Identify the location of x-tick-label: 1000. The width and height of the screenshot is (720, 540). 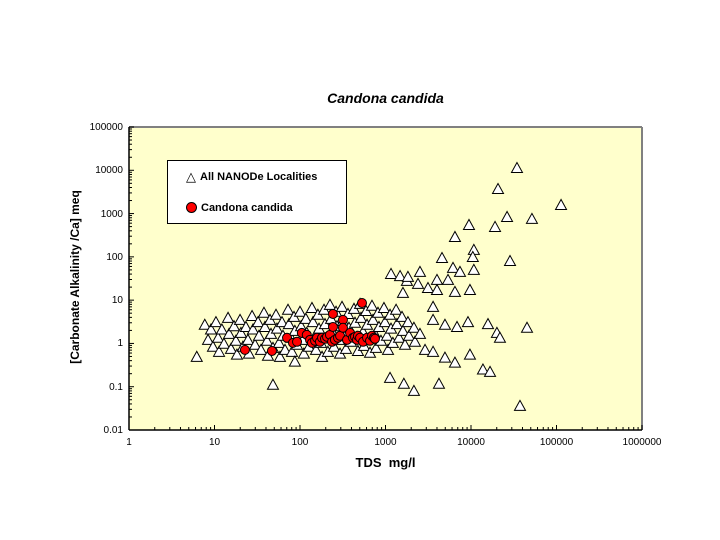
(385, 442).